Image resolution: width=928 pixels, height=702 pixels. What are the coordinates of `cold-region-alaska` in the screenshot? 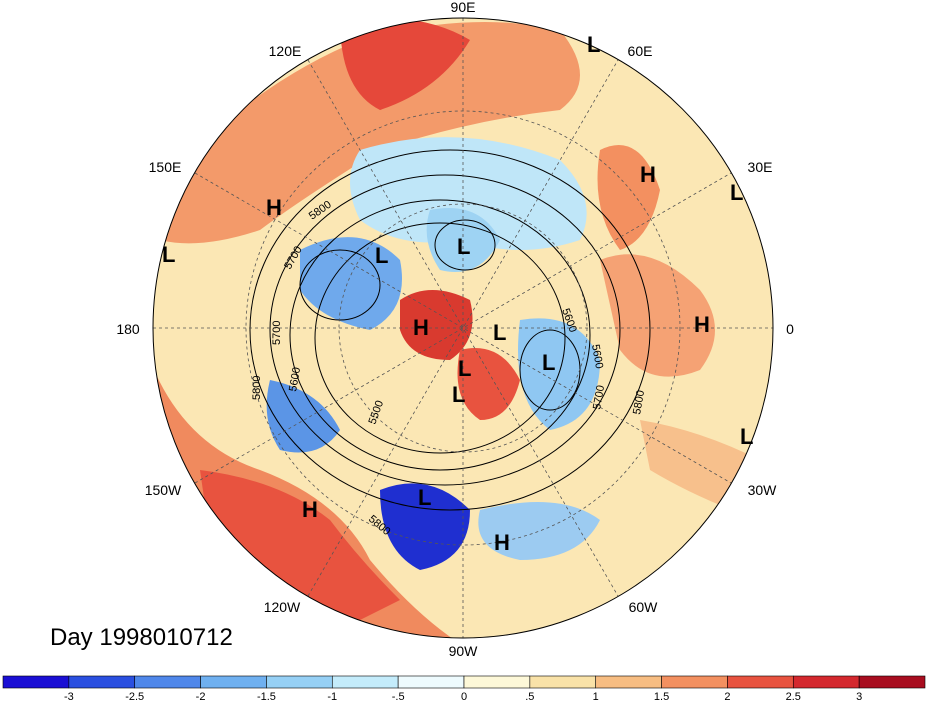 It's located at (303, 416).